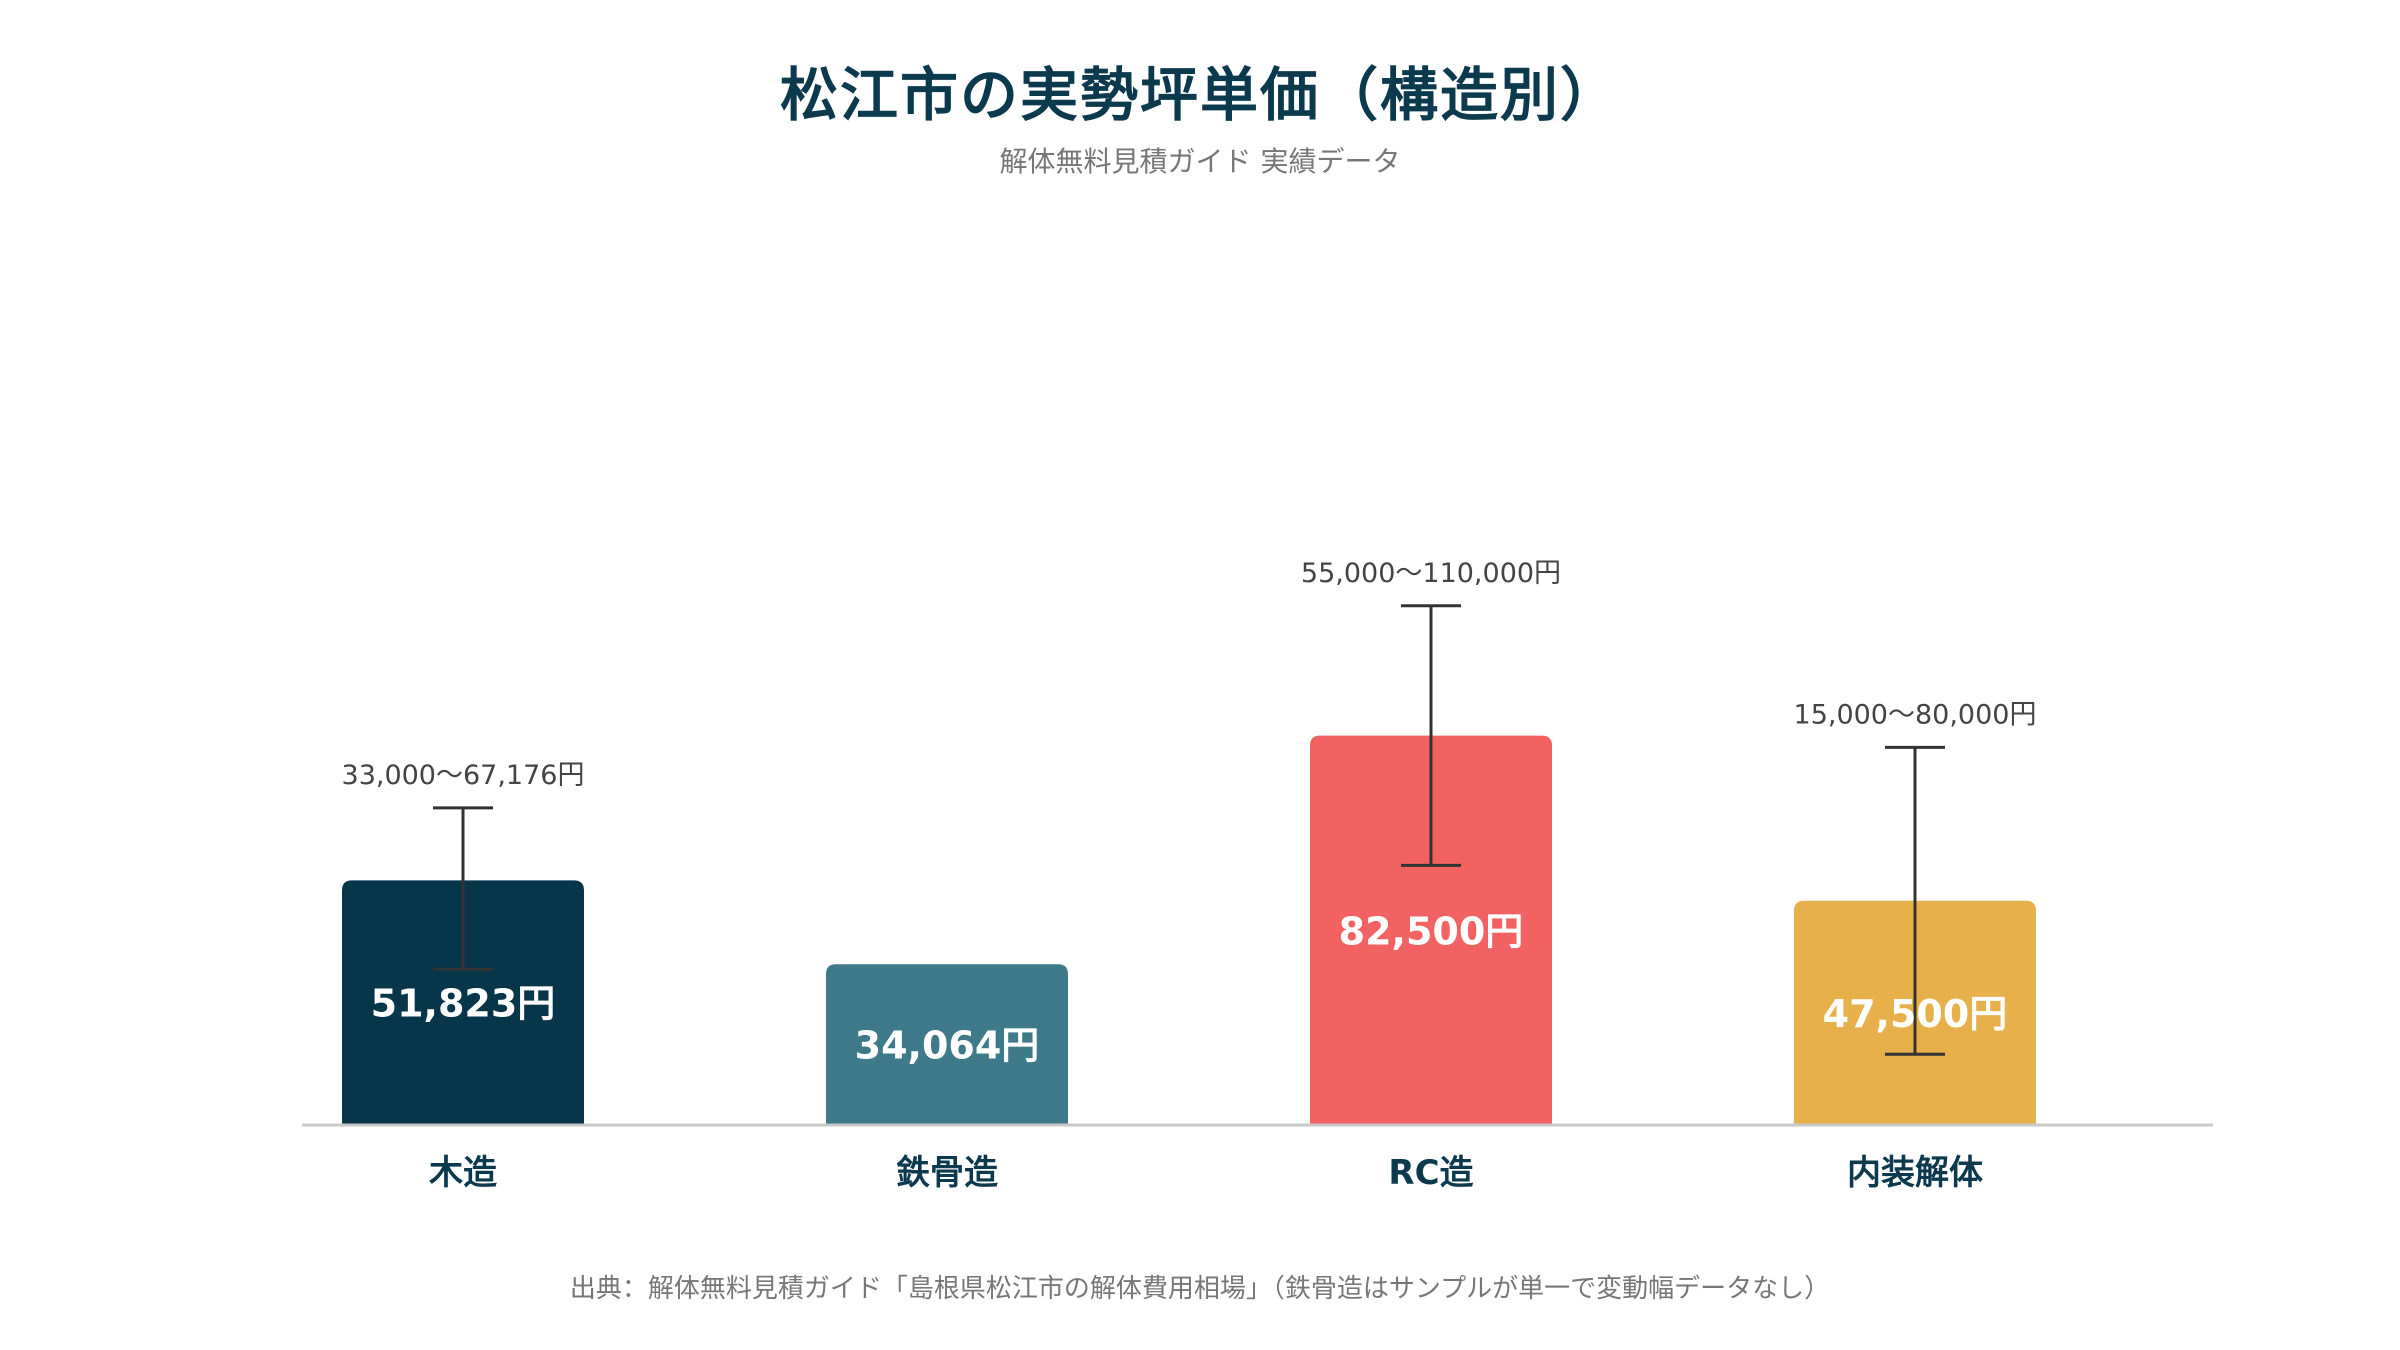  I want to click on bar-value-label-2: 34,064円, so click(947, 1046).